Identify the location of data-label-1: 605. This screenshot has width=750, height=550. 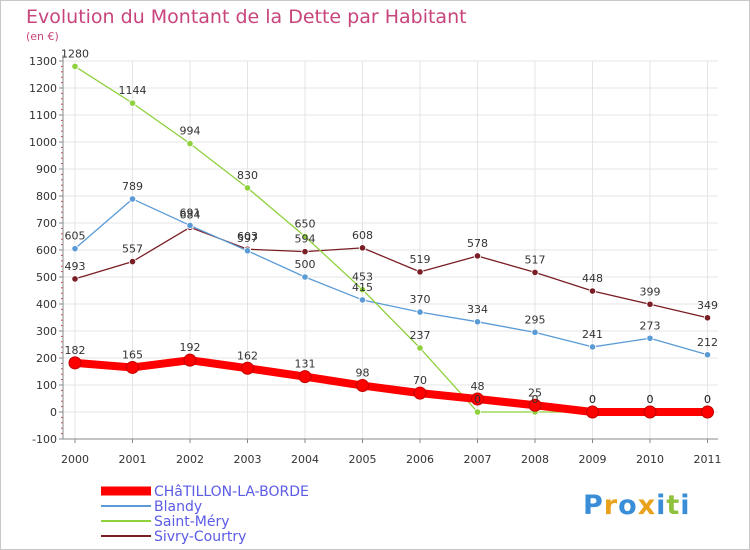
(75, 236).